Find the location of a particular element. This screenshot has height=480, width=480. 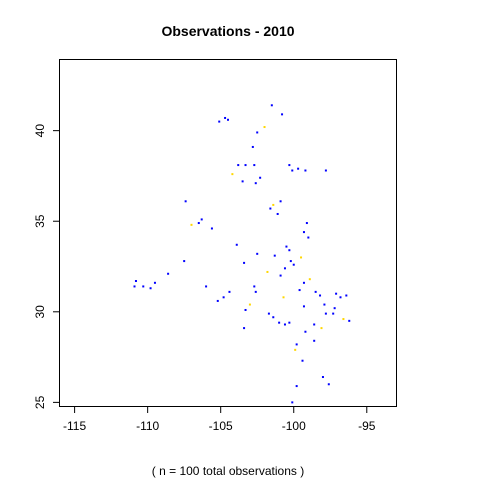

x-tick-label: -95 is located at coordinates (367, 426).